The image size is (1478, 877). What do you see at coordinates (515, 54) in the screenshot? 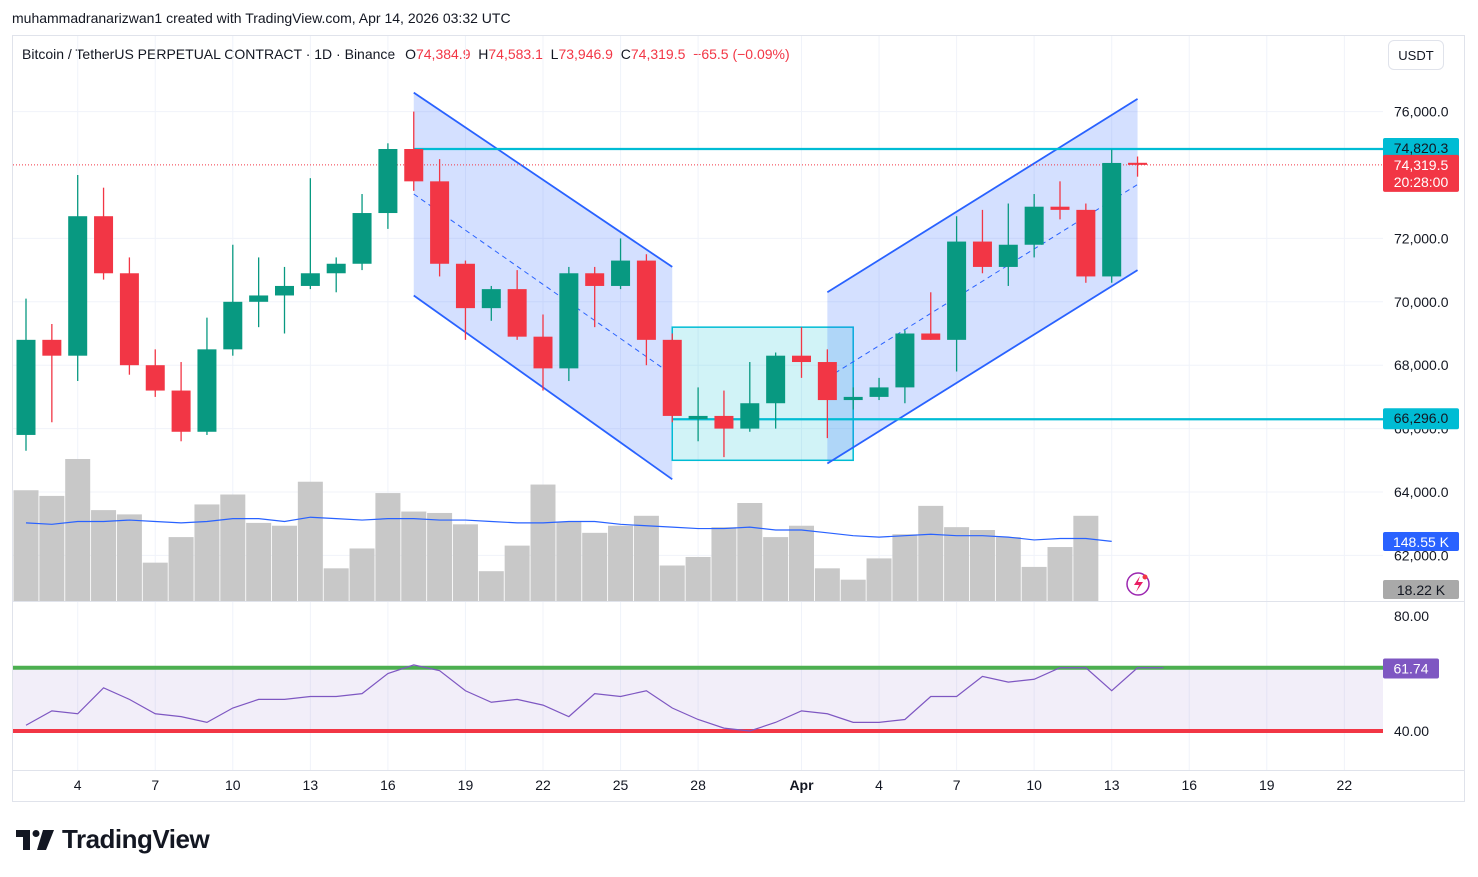
I see `high-value: 74,583.1` at bounding box center [515, 54].